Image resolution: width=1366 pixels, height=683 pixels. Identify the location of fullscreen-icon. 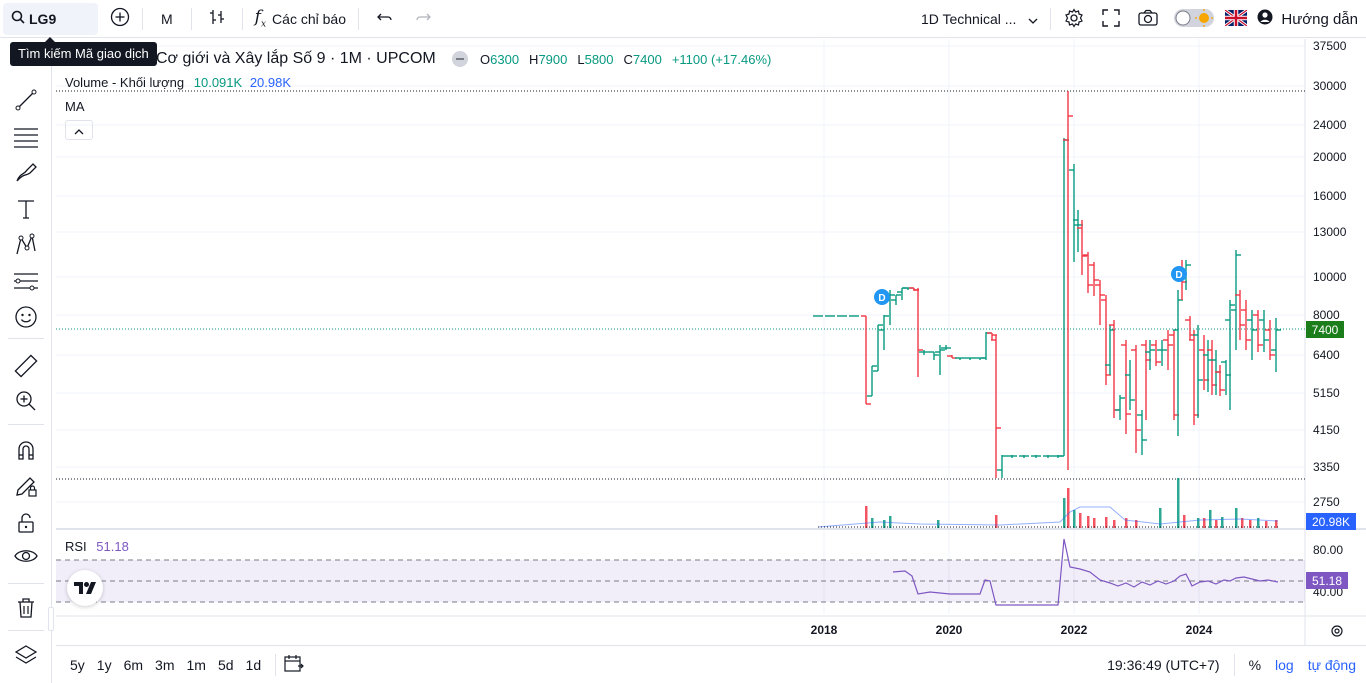
(1111, 19).